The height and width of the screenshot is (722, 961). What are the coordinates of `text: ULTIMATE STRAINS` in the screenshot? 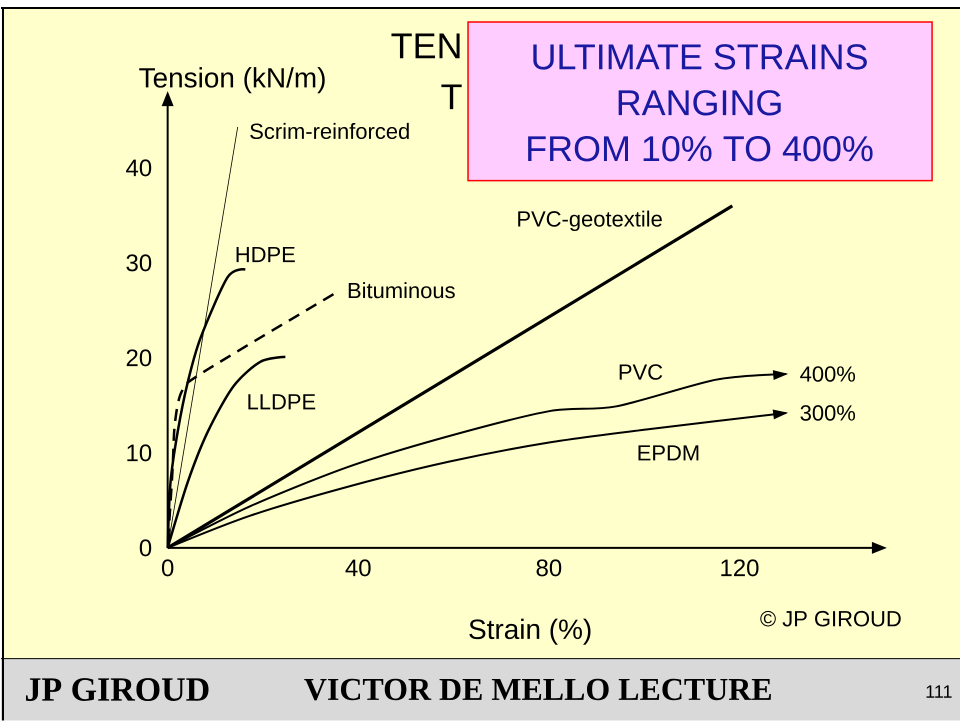 It's located at (700, 57).